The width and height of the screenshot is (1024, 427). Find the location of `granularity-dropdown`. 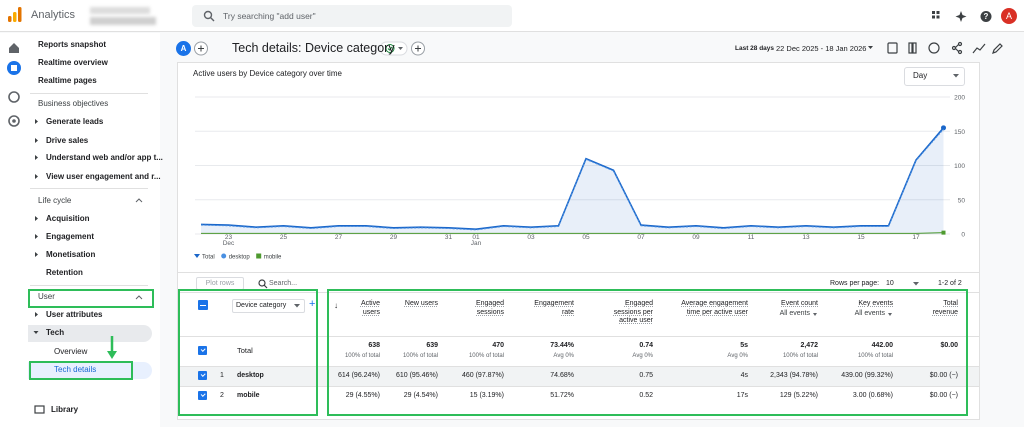

granularity-dropdown is located at coordinates (934, 76).